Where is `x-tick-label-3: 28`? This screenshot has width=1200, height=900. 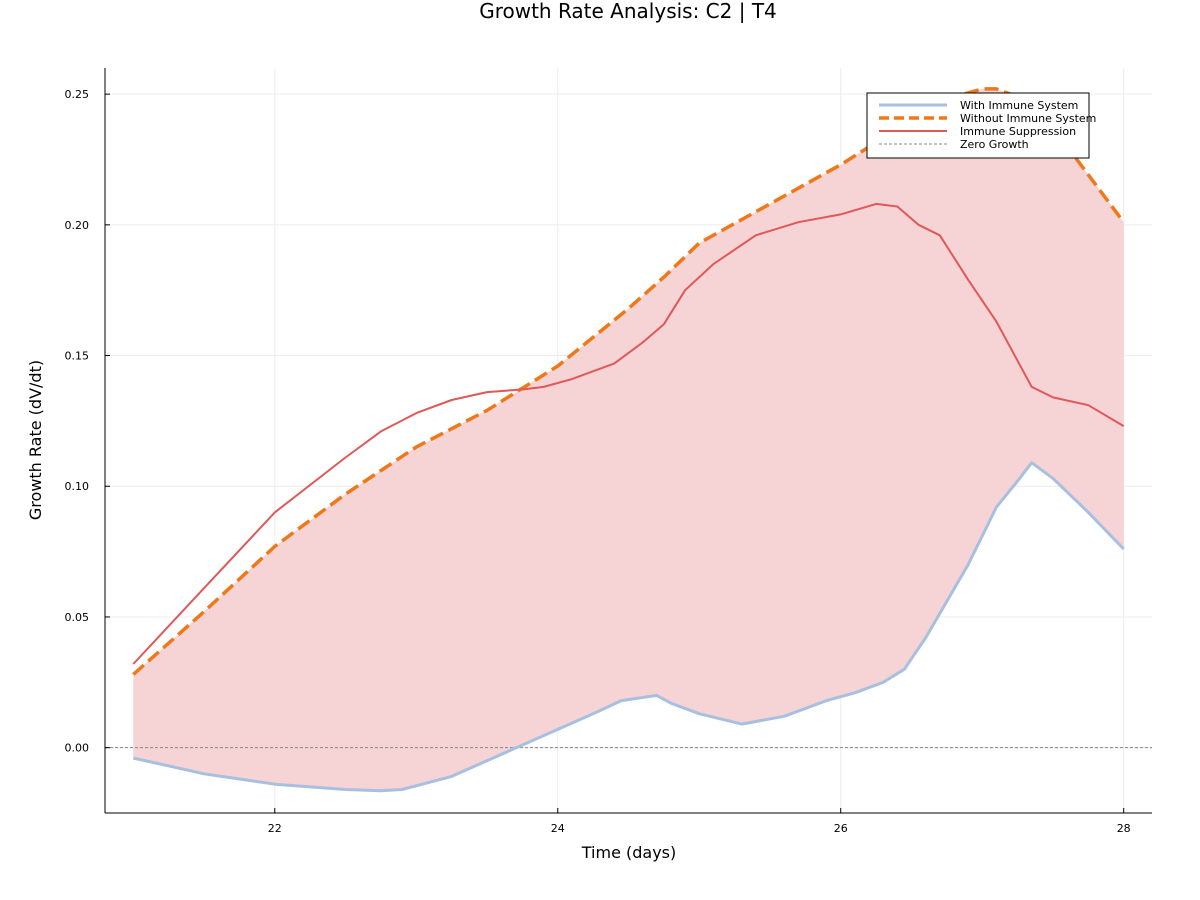
x-tick-label-3: 28 is located at coordinates (1124, 828).